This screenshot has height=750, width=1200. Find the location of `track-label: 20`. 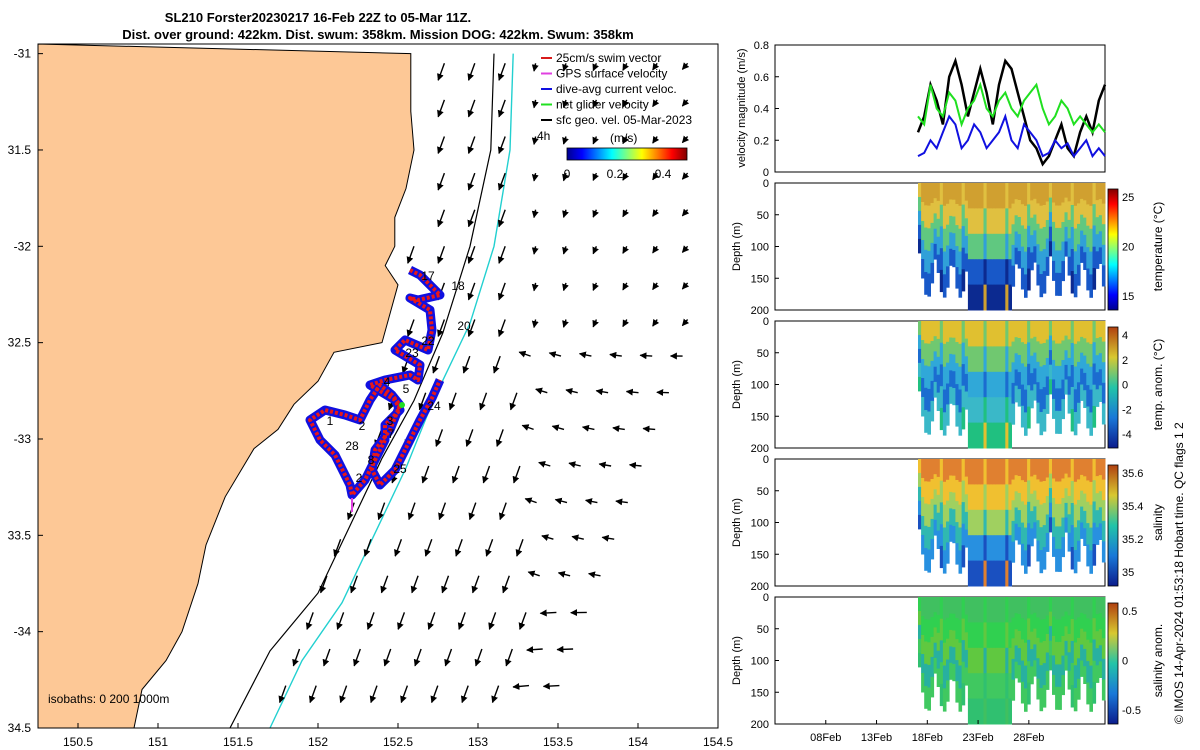

track-label: 20 is located at coordinates (464, 326).